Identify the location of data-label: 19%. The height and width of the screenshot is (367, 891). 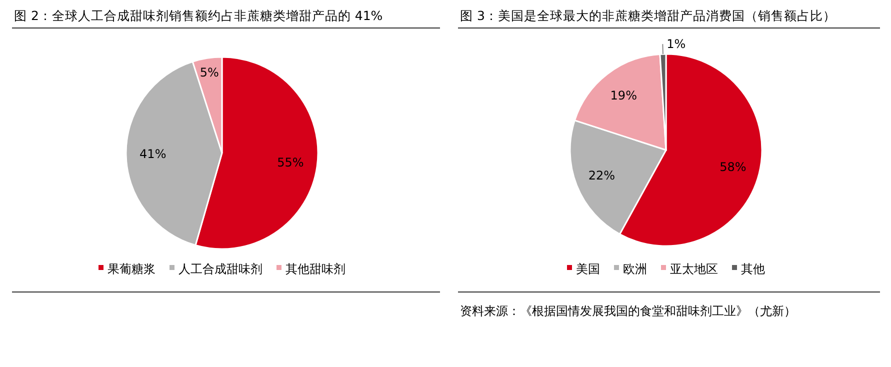
(623, 95).